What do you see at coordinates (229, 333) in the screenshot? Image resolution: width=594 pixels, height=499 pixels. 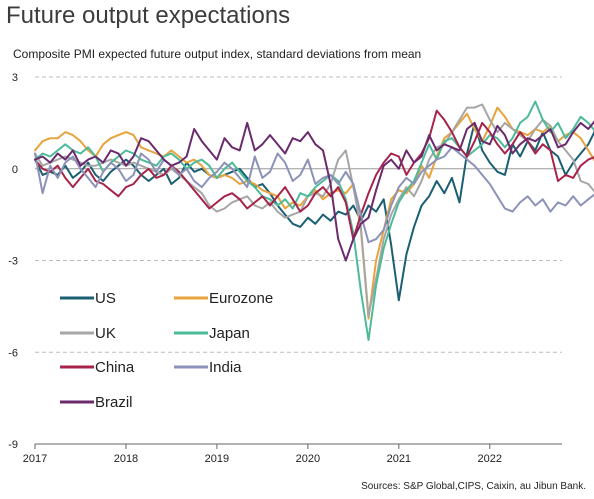 I see `legend-label-japan: Japan` at bounding box center [229, 333].